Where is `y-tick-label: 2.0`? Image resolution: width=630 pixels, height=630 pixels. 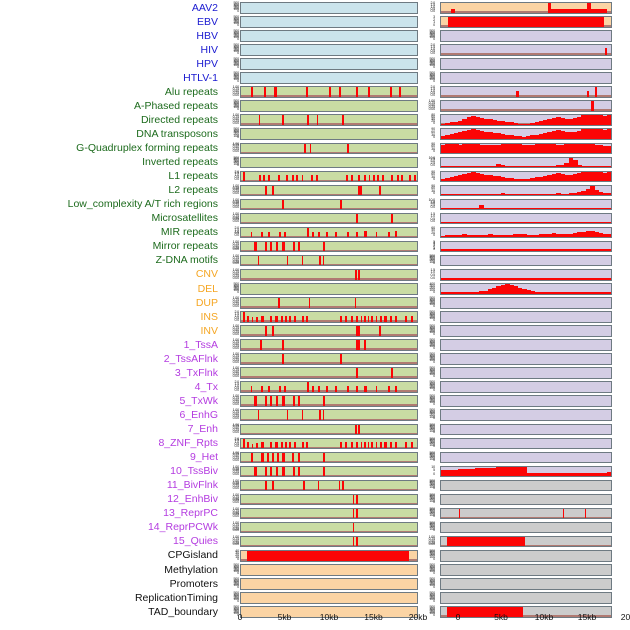
y-tick-label: 2.0 is located at coordinates (432, 45).